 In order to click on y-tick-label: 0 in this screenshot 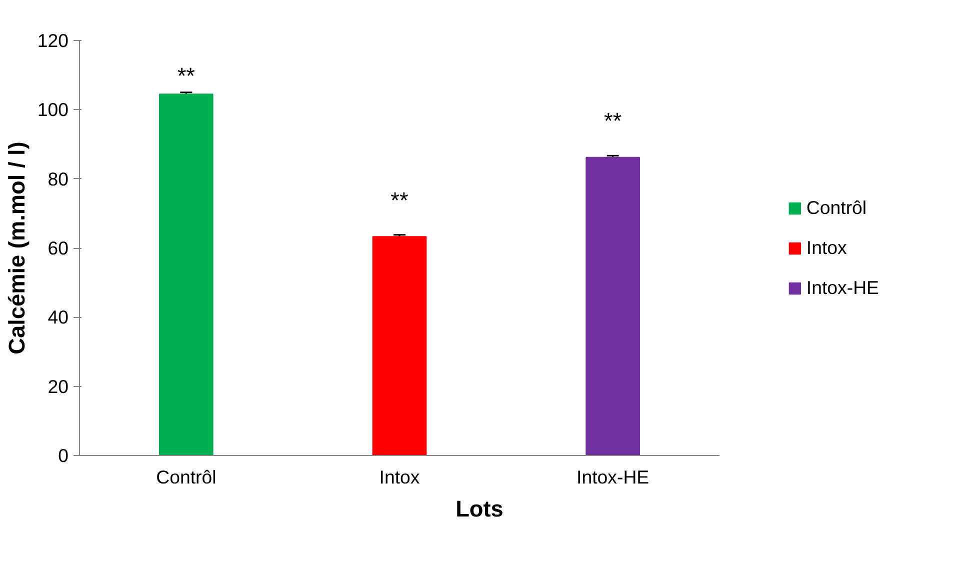, I will do `click(63, 455)`.